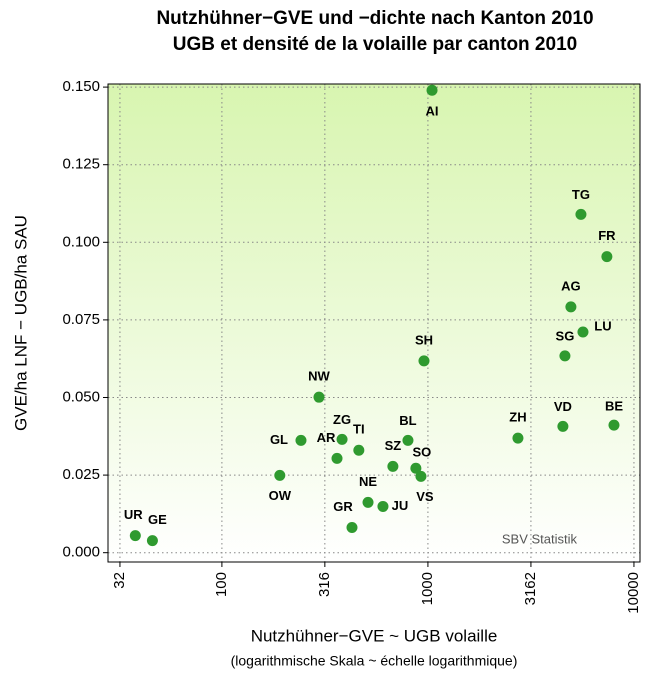  What do you see at coordinates (81, 164) in the screenshot?
I see `y-tick-label: 0.125` at bounding box center [81, 164].